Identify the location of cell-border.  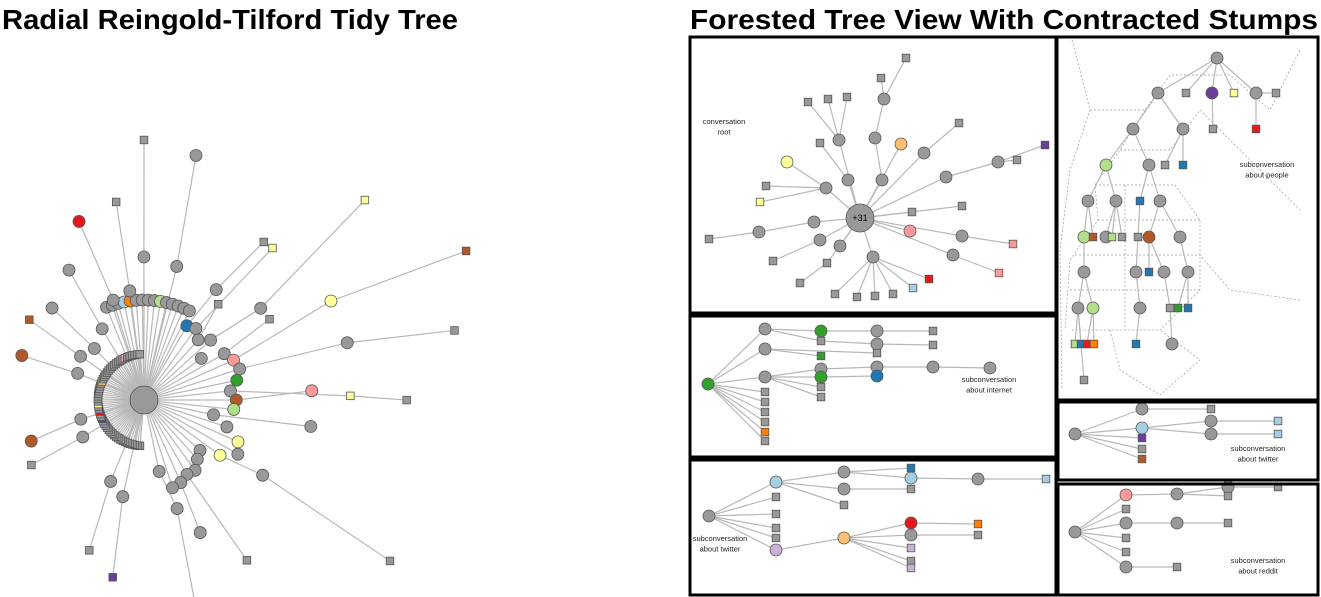
(1195, 80).